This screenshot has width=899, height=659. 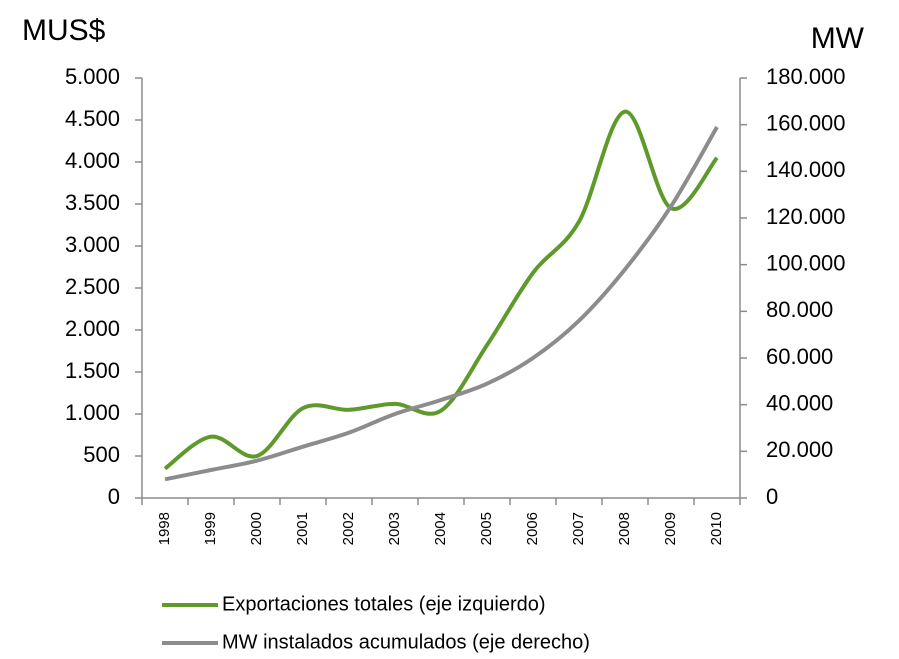 I want to click on y2-tick-label: 100.000, so click(x=806, y=262).